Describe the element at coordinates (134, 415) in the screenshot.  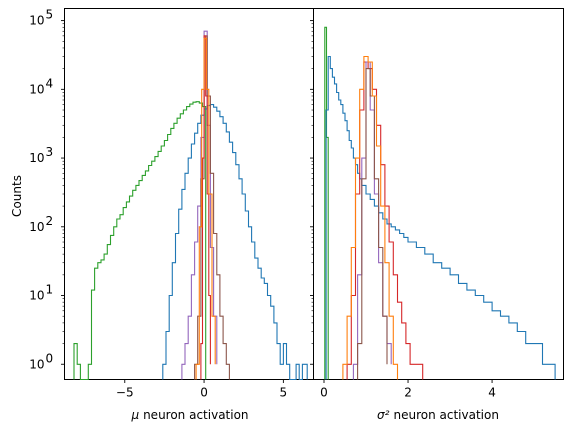
I see `left-x-axis-math: μ` at that location.